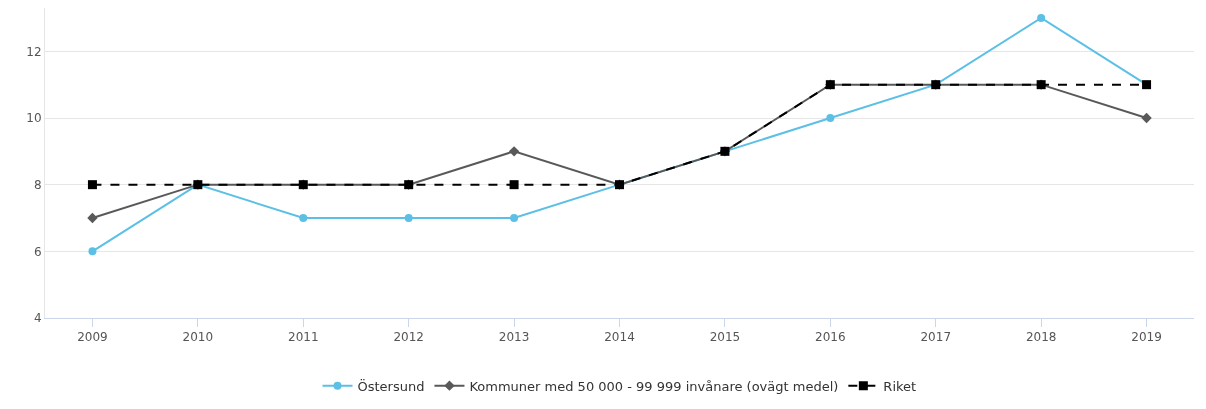 The width and height of the screenshot is (1206, 409). What do you see at coordinates (37, 318) in the screenshot?
I see `y-tick-label: 4` at bounding box center [37, 318].